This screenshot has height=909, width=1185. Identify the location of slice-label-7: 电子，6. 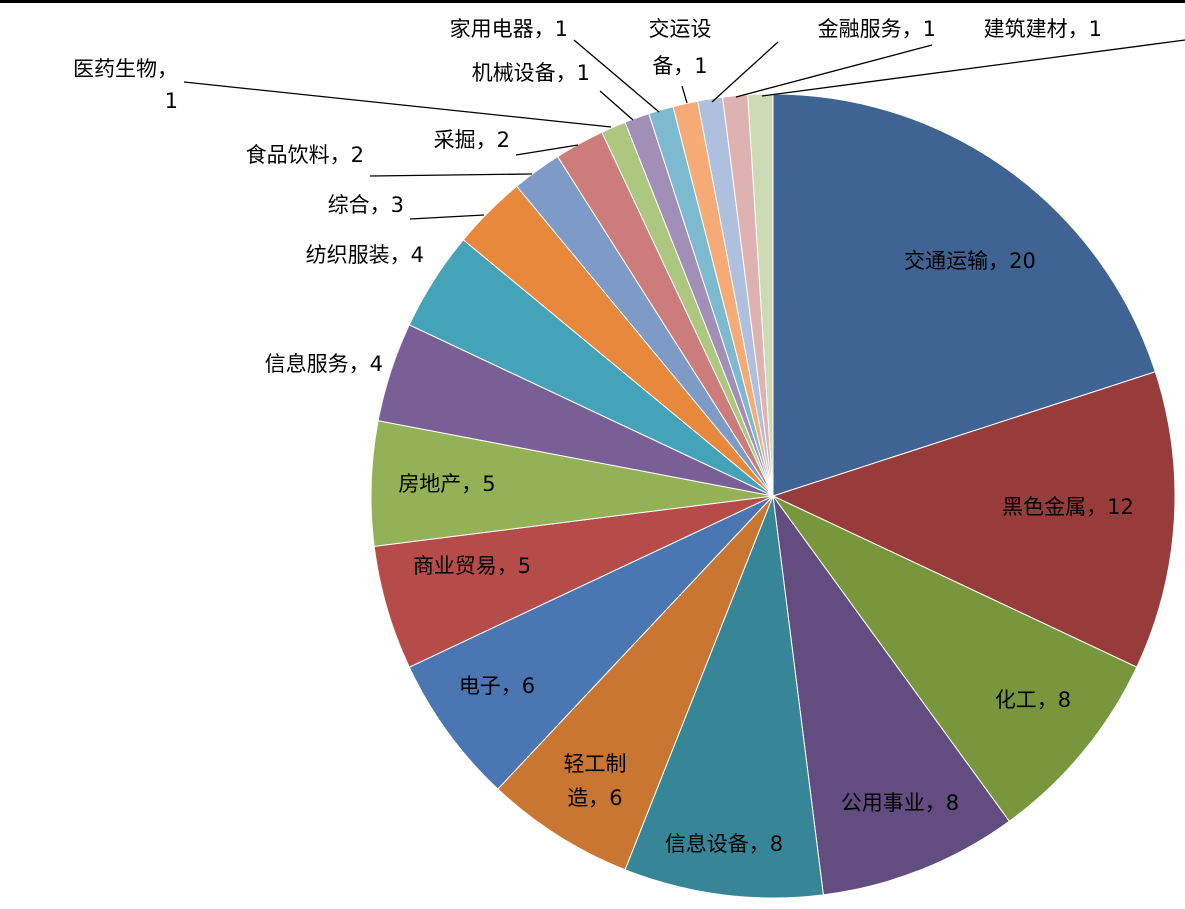
(497, 686).